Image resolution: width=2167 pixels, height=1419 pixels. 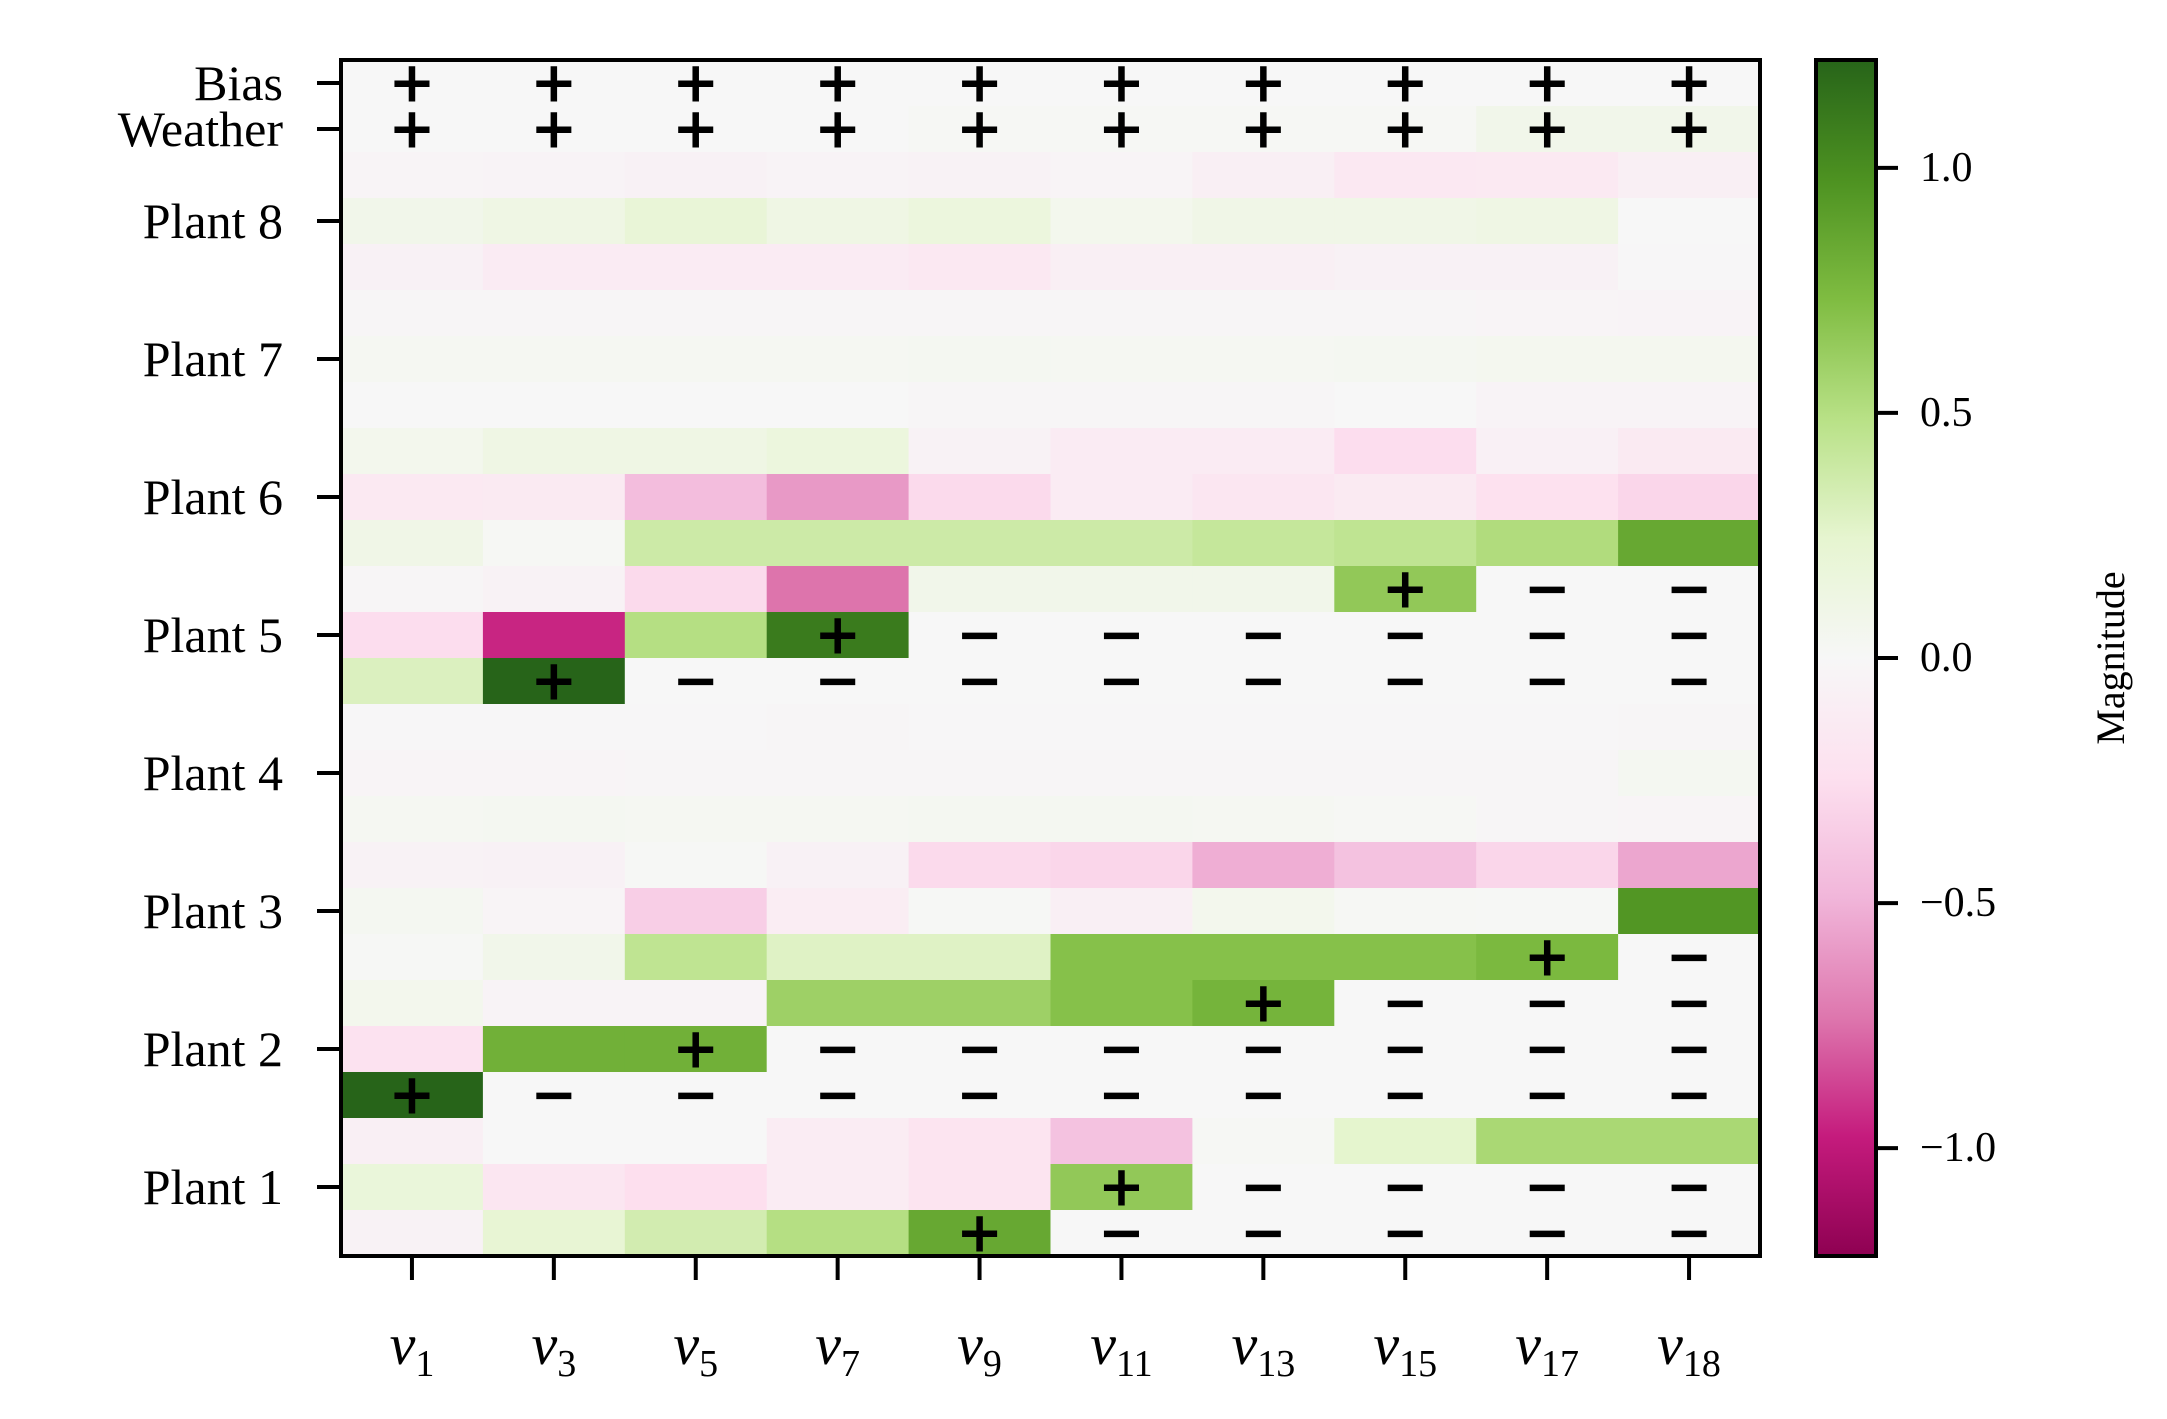 What do you see at coordinates (2110, 657) in the screenshot?
I see `colorbar-label: Magnitude` at bounding box center [2110, 657].